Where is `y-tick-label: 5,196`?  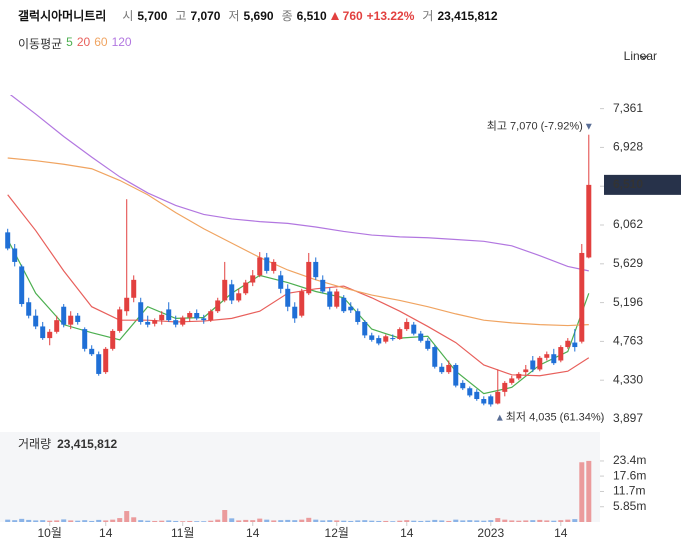 y-tick-label: 5,196 is located at coordinates (628, 302).